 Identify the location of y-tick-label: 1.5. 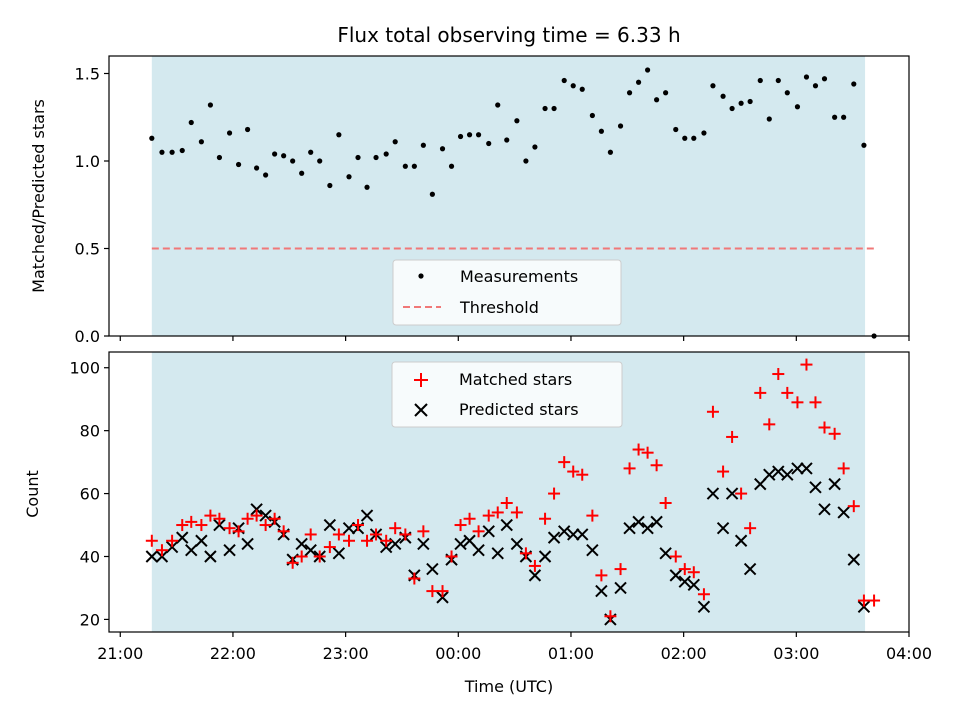
(87, 74).